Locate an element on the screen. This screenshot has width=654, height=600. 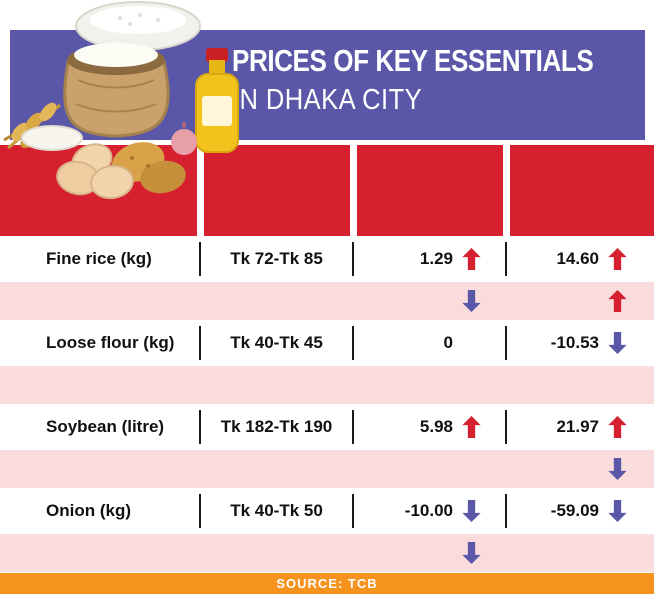
item-cell: Loose flour (kg) is located at coordinates (100, 343).